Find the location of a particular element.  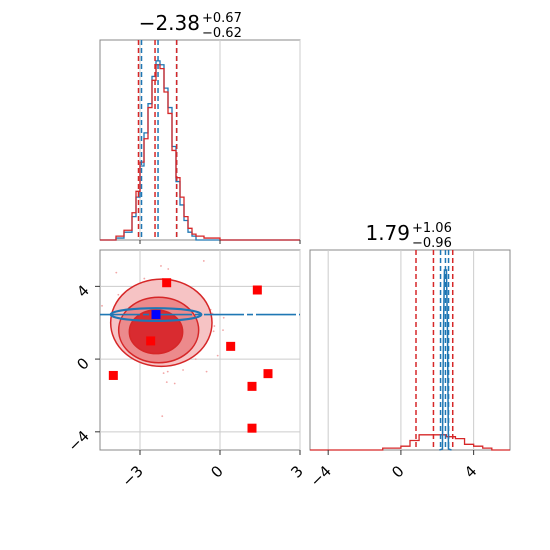

title-2-main: 1.79 is located at coordinates (387, 233).